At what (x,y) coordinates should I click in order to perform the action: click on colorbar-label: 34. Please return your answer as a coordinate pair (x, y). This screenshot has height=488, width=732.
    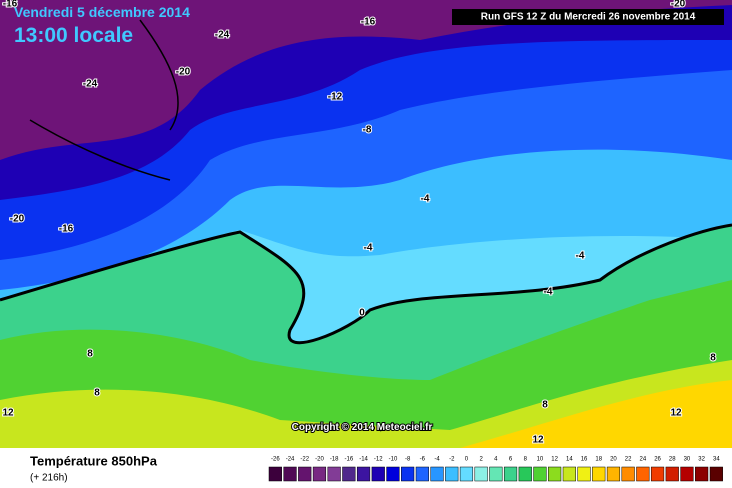
    Looking at the image, I should click on (716, 460).